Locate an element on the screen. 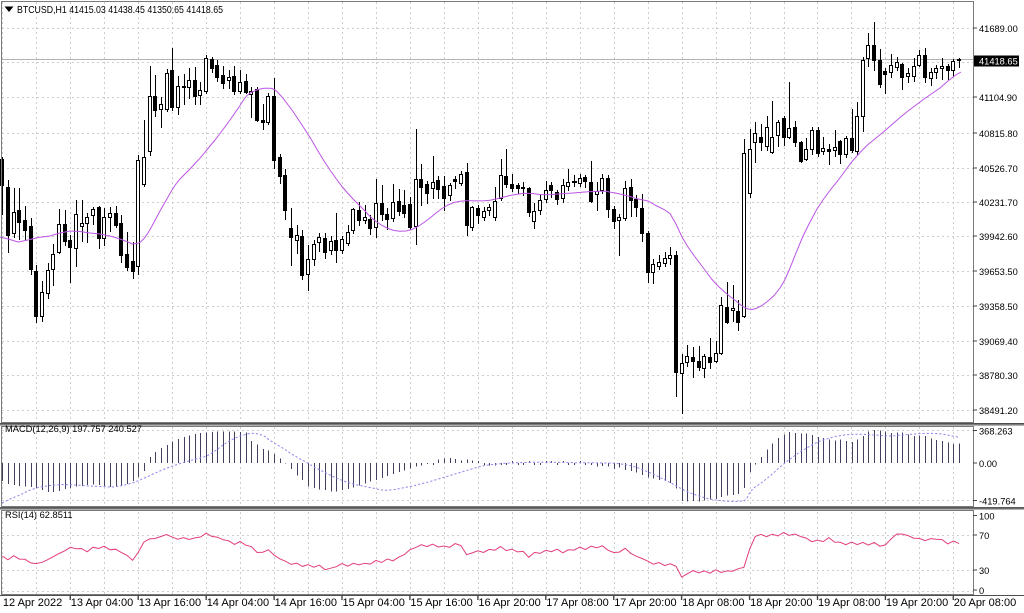  svg-text: 40526.70 is located at coordinates (998, 169).